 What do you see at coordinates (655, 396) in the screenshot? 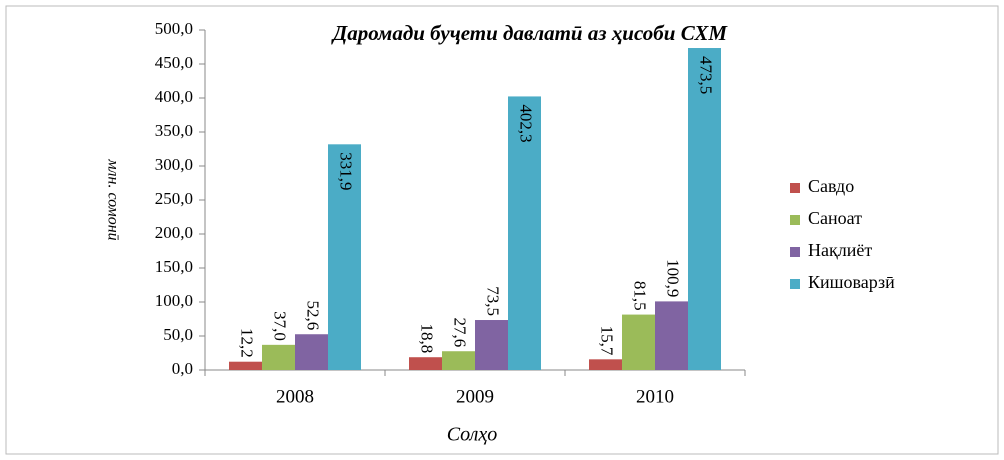
I see `x-tick-label: 2010` at bounding box center [655, 396].